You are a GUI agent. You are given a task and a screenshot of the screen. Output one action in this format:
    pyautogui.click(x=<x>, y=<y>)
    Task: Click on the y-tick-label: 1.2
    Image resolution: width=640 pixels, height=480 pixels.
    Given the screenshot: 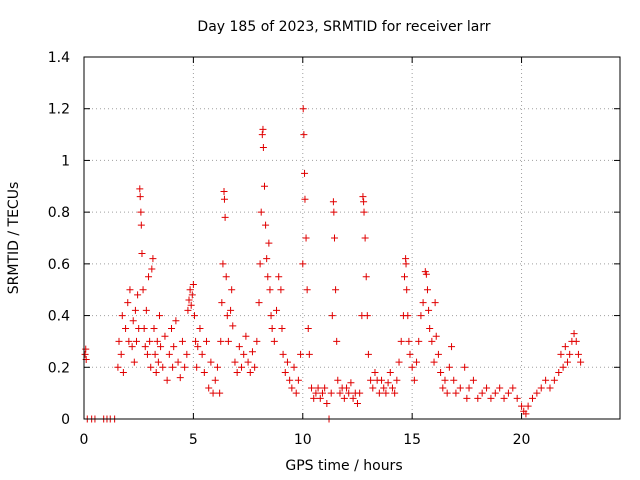 What is the action you would take?
    pyautogui.click(x=59, y=110)
    